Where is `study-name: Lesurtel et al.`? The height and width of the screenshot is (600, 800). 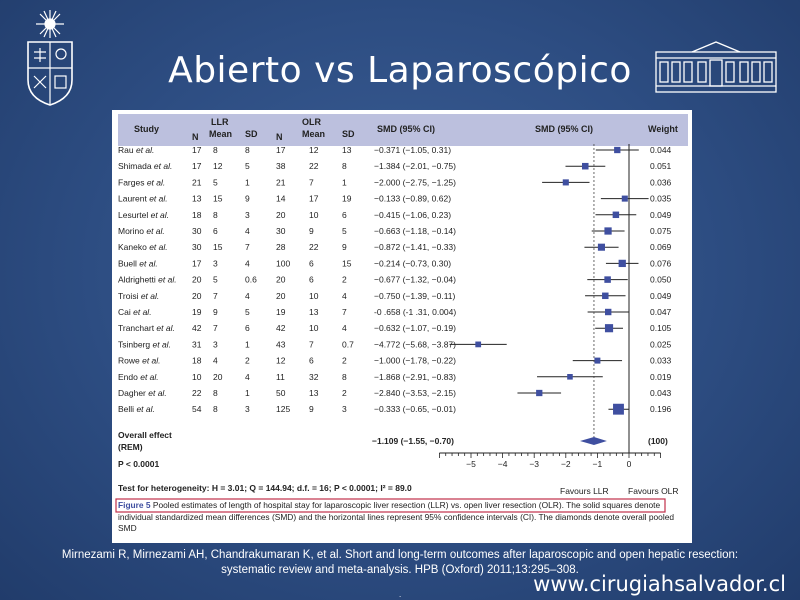
study-name: Lesurtel et al. is located at coordinates (143, 215).